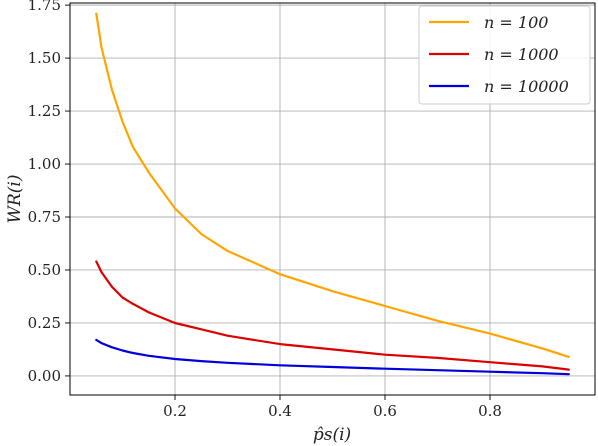 The height and width of the screenshot is (446, 598). What do you see at coordinates (15, 199) in the screenshot?
I see `y-axis-label: WR(i)` at bounding box center [15, 199].